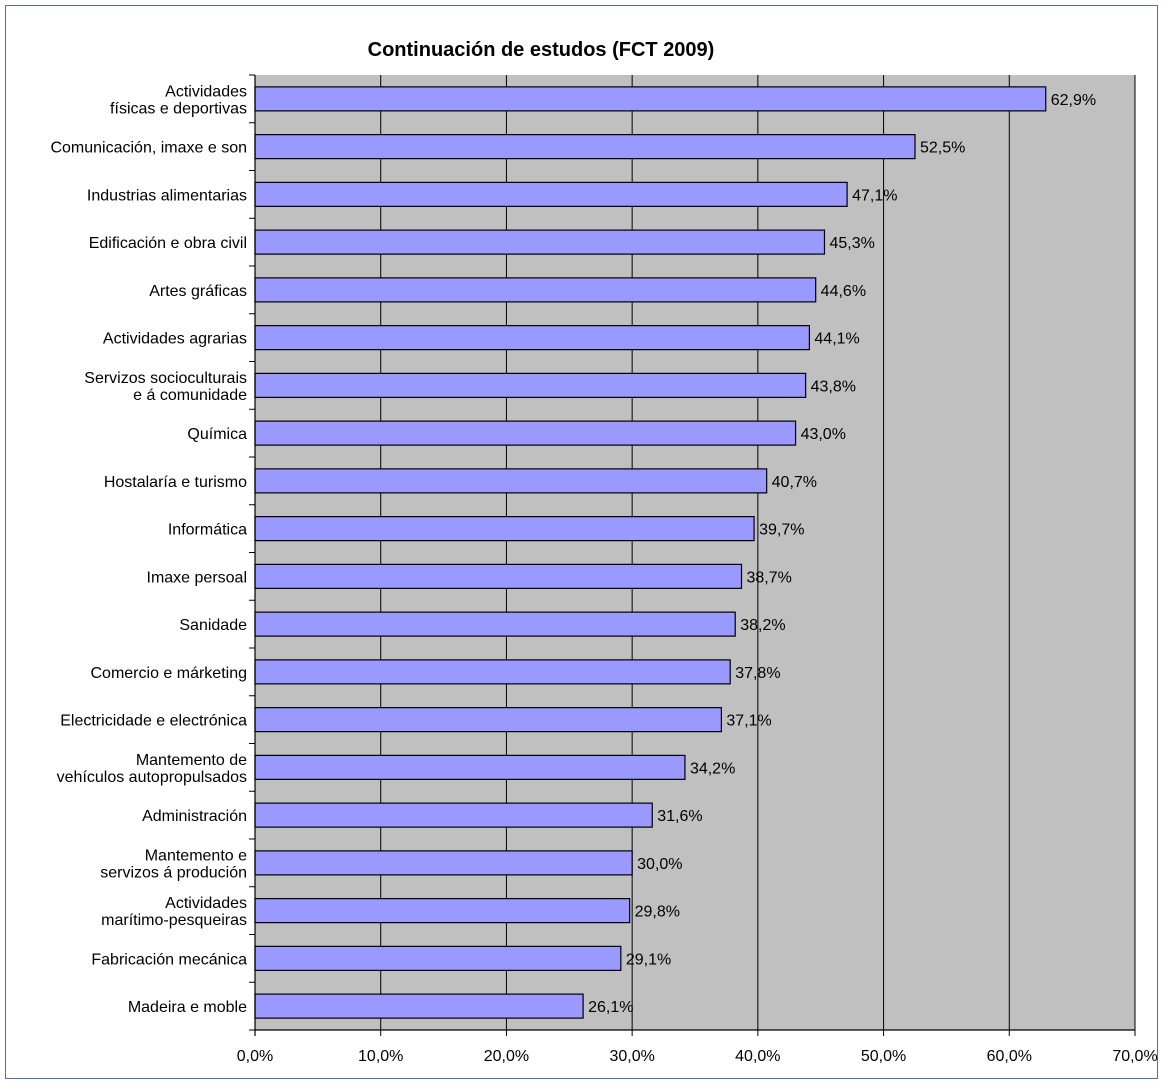 The image size is (1165, 1086). Describe the element at coordinates (198, 291) in the screenshot. I see `category-label-4: Artes gráficas` at that location.